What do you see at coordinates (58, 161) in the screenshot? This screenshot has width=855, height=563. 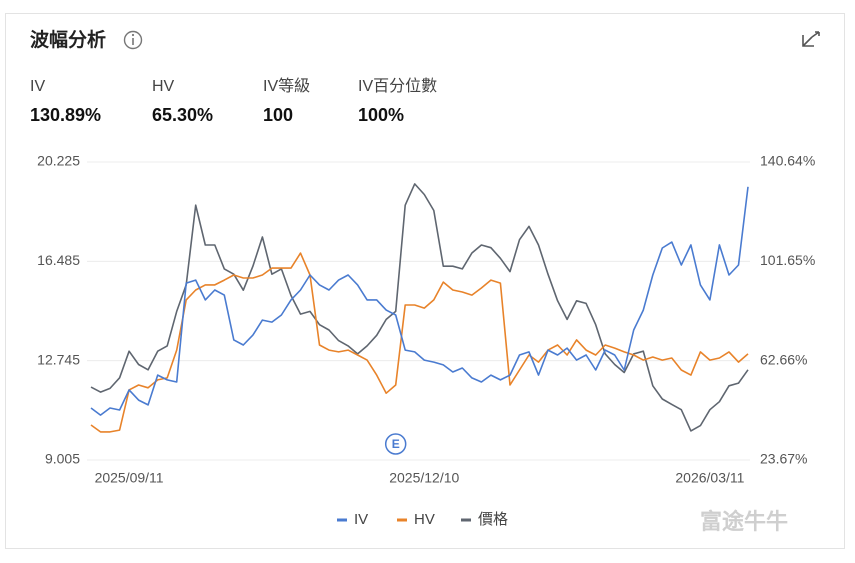 I see `y-tick-label: 20.225` at bounding box center [58, 161].